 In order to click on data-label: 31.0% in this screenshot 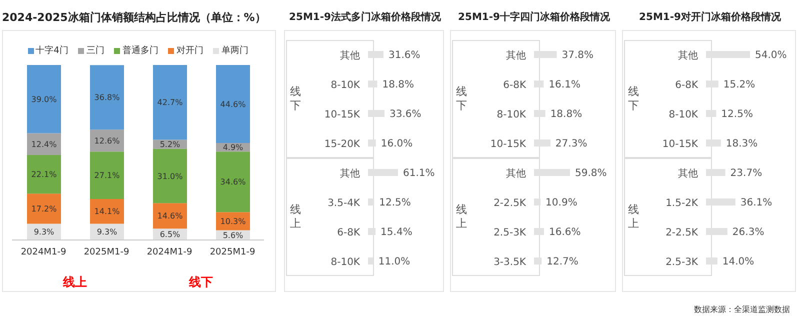, I will do `click(170, 176)`.